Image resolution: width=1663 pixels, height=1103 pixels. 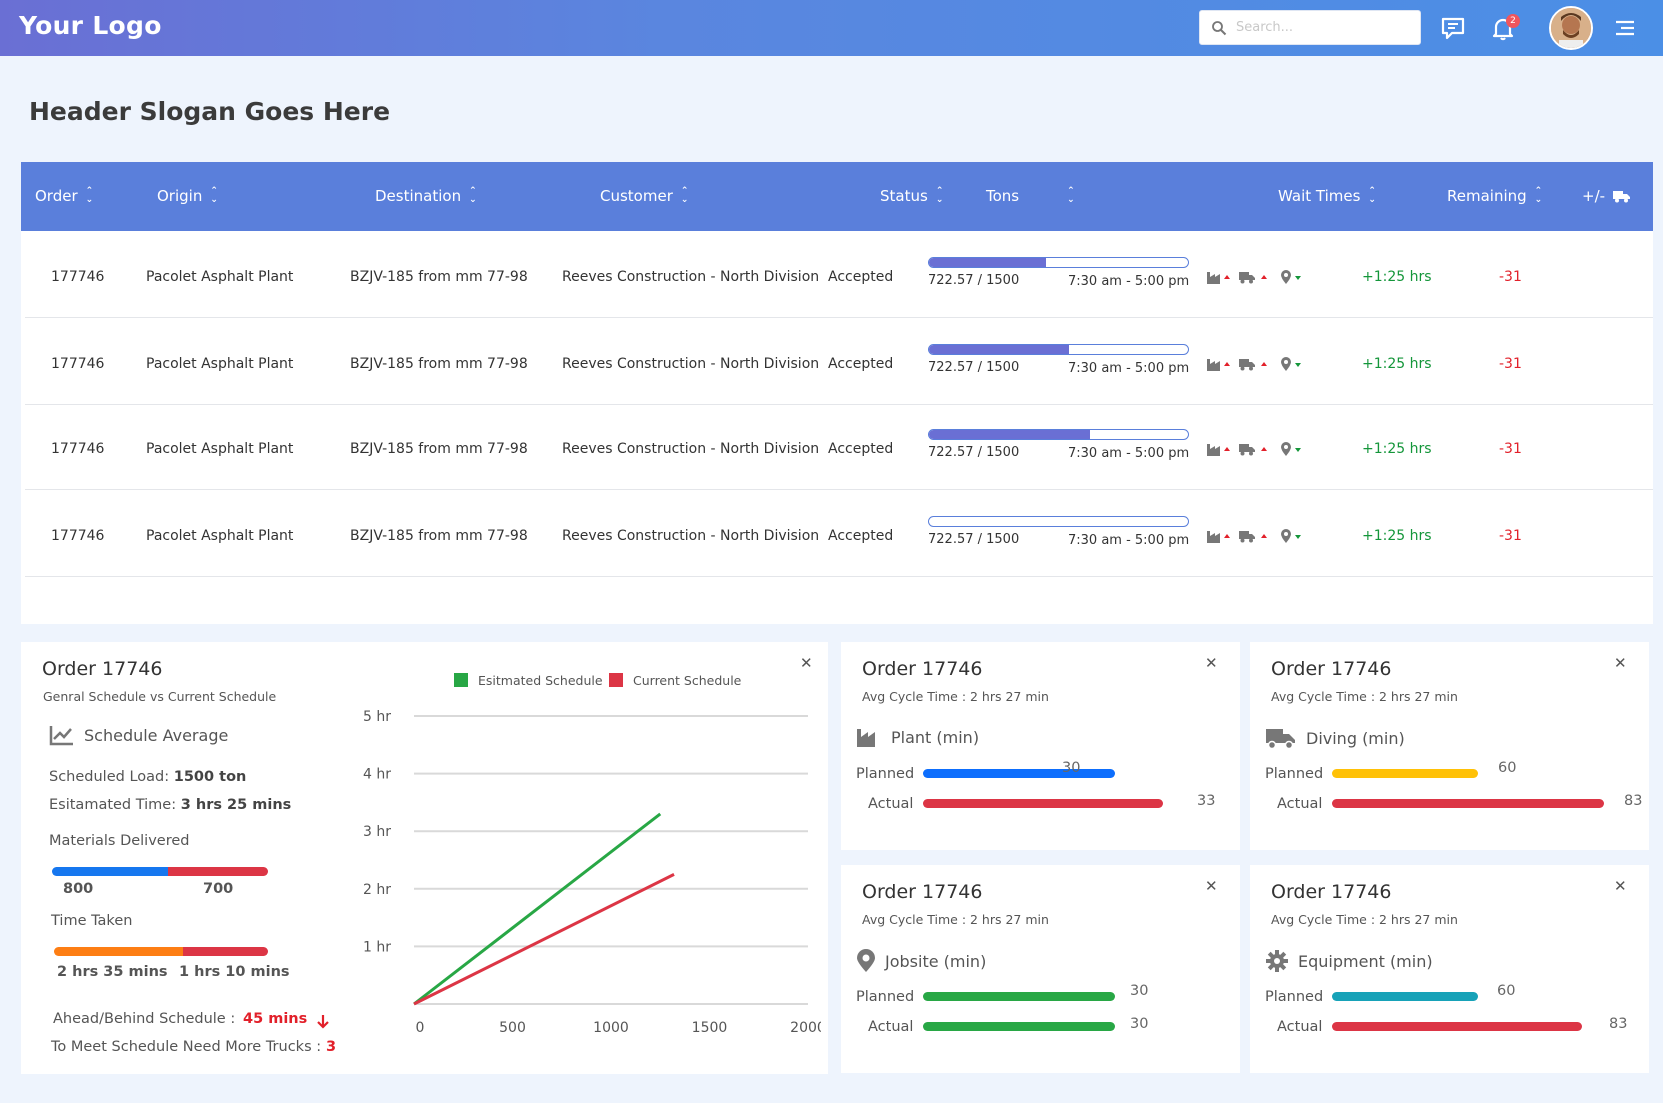 I want to click on materials-bar-remaining, so click(x=218, y=871).